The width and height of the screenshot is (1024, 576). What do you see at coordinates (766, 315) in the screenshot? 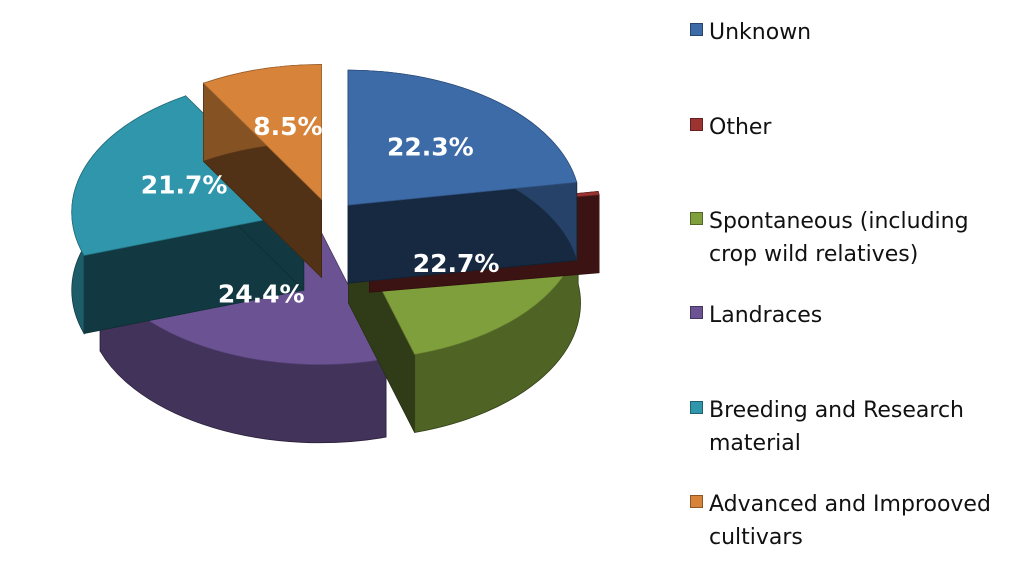
I see `legend-label: Landraces` at bounding box center [766, 315].